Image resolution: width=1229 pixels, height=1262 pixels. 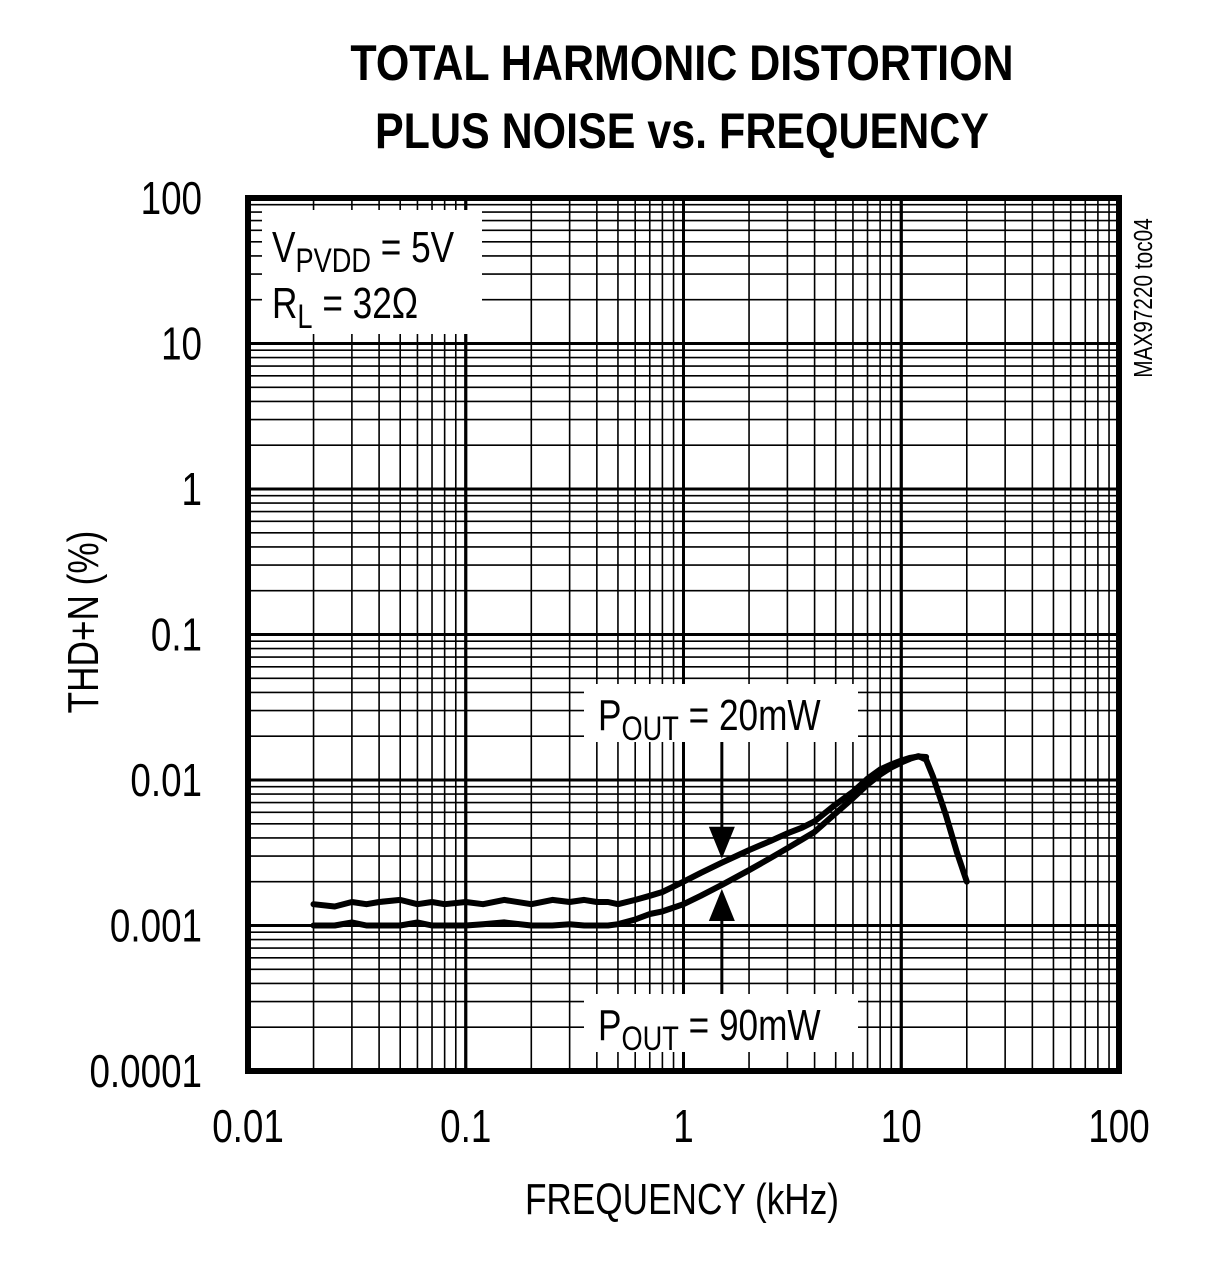 I want to click on condition-supply-voltage: VPVDD = 5V, so click(x=363, y=251).